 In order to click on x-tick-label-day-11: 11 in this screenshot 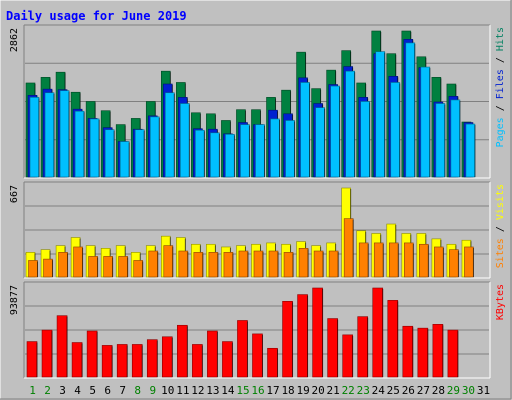, I will do `click(182, 390)`.